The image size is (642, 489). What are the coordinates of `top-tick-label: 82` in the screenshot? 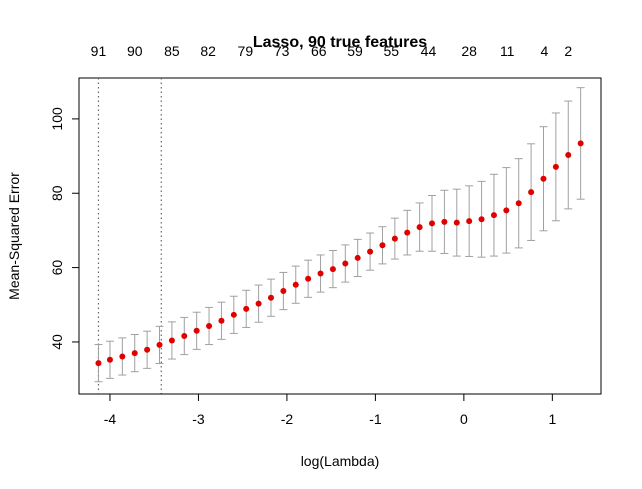 It's located at (208, 51).